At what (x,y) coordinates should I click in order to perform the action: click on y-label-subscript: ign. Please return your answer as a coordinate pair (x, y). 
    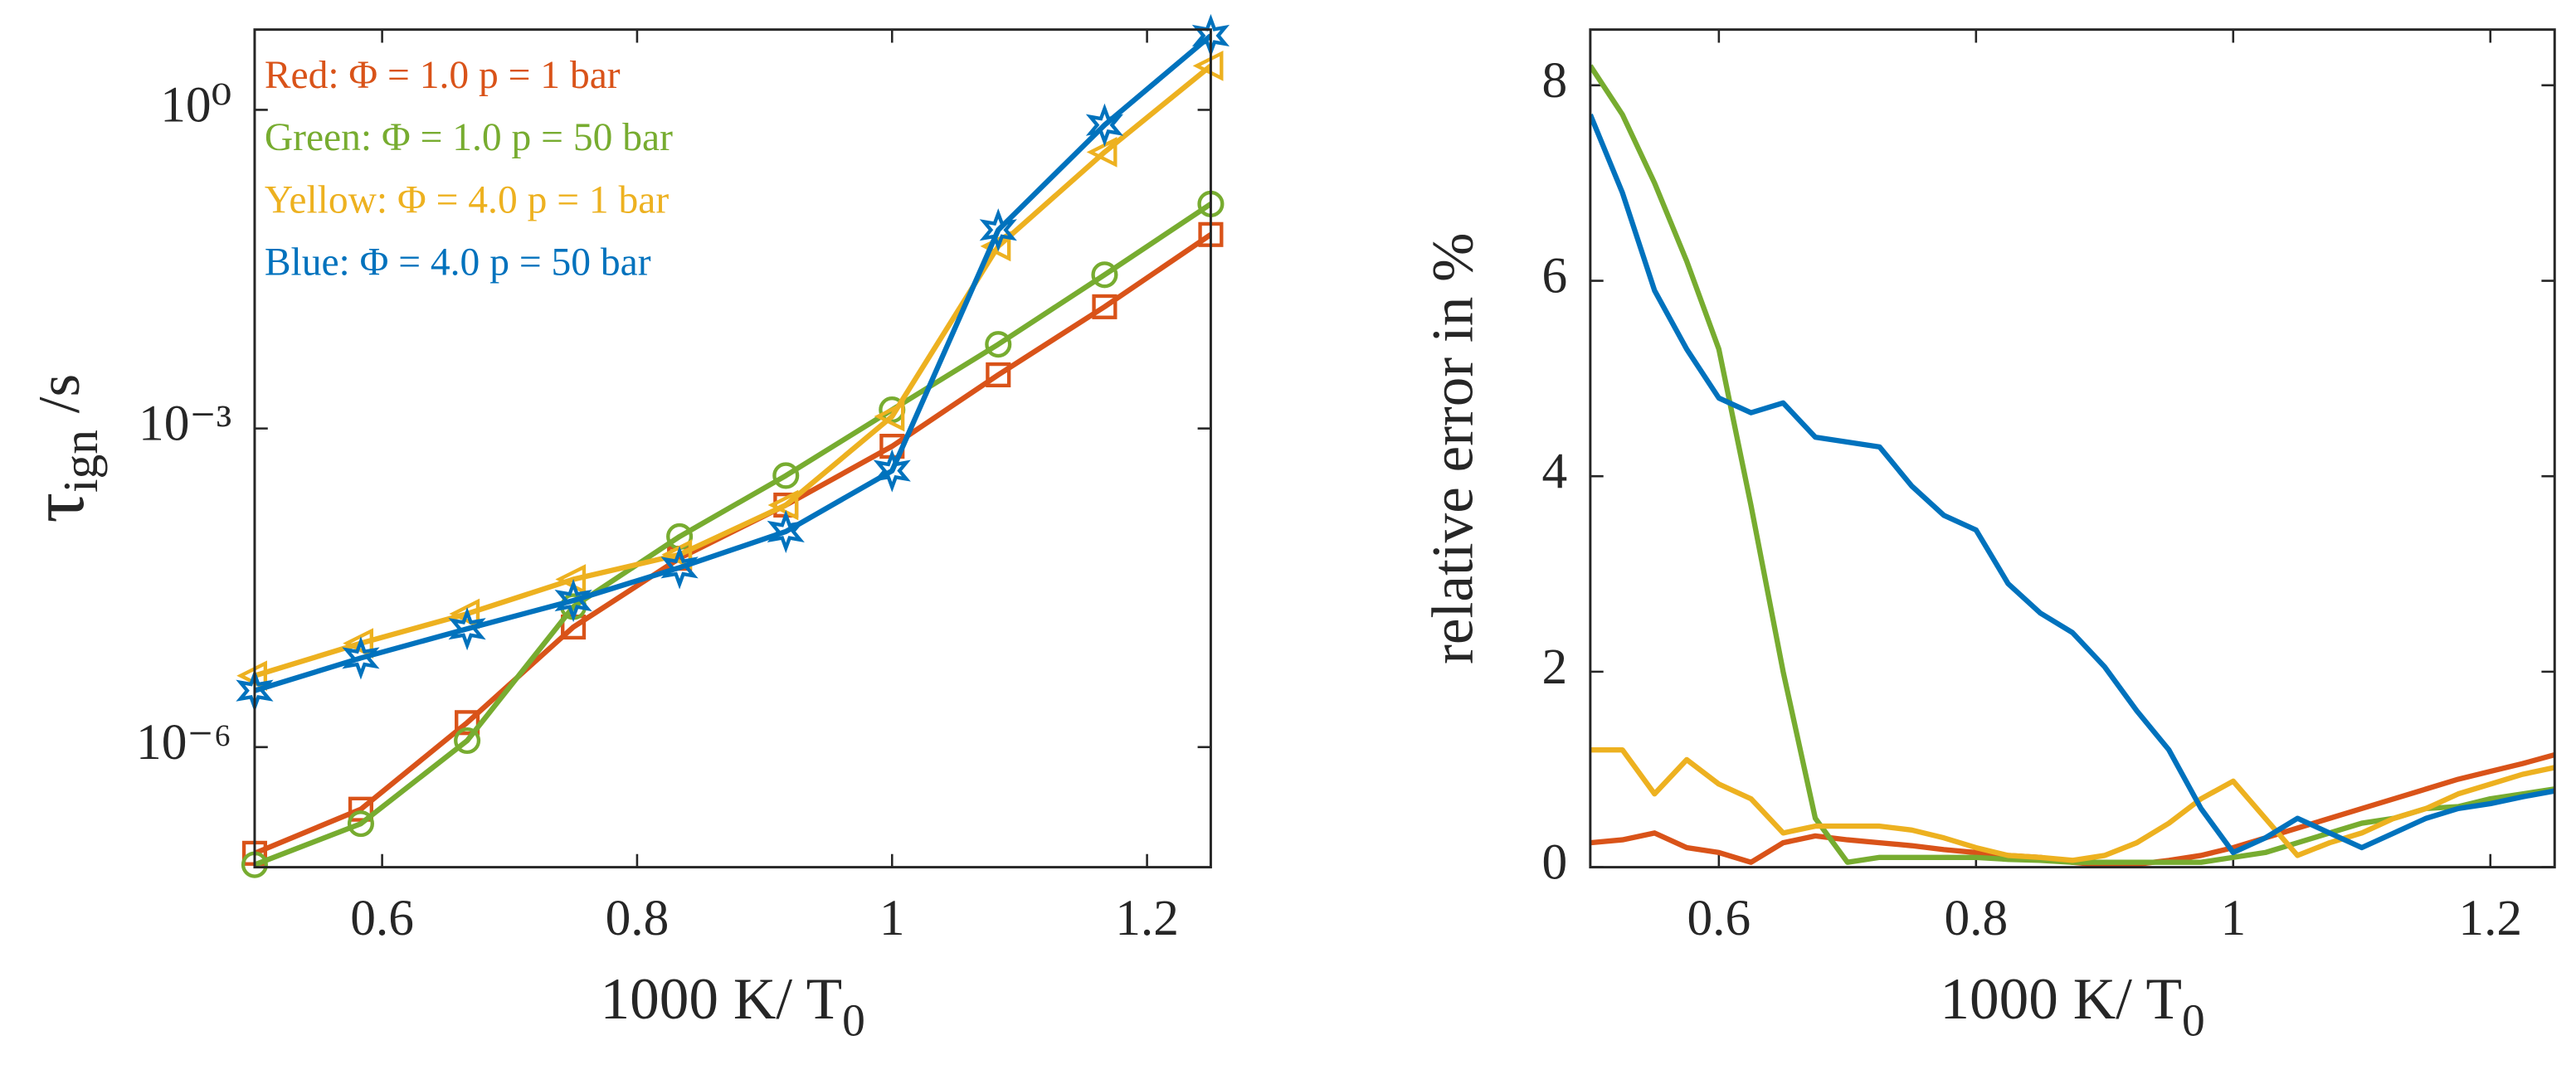
    Looking at the image, I should click on (80, 461).